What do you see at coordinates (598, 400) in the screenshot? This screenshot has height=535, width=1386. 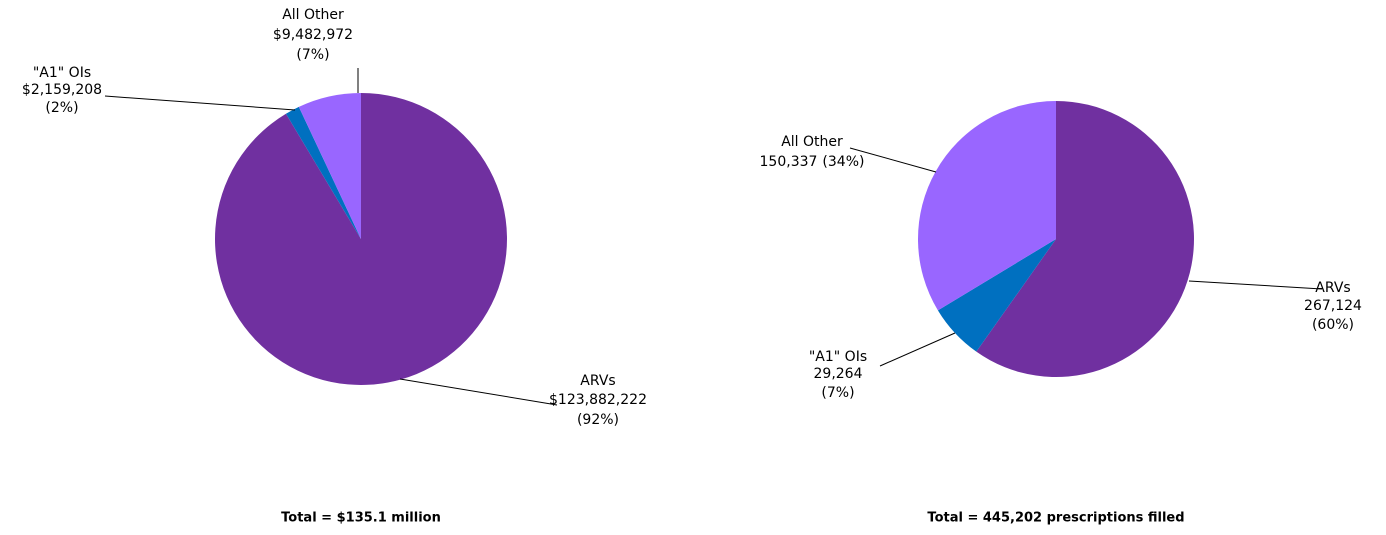 I see `slice-value: $123,882,222` at bounding box center [598, 400].